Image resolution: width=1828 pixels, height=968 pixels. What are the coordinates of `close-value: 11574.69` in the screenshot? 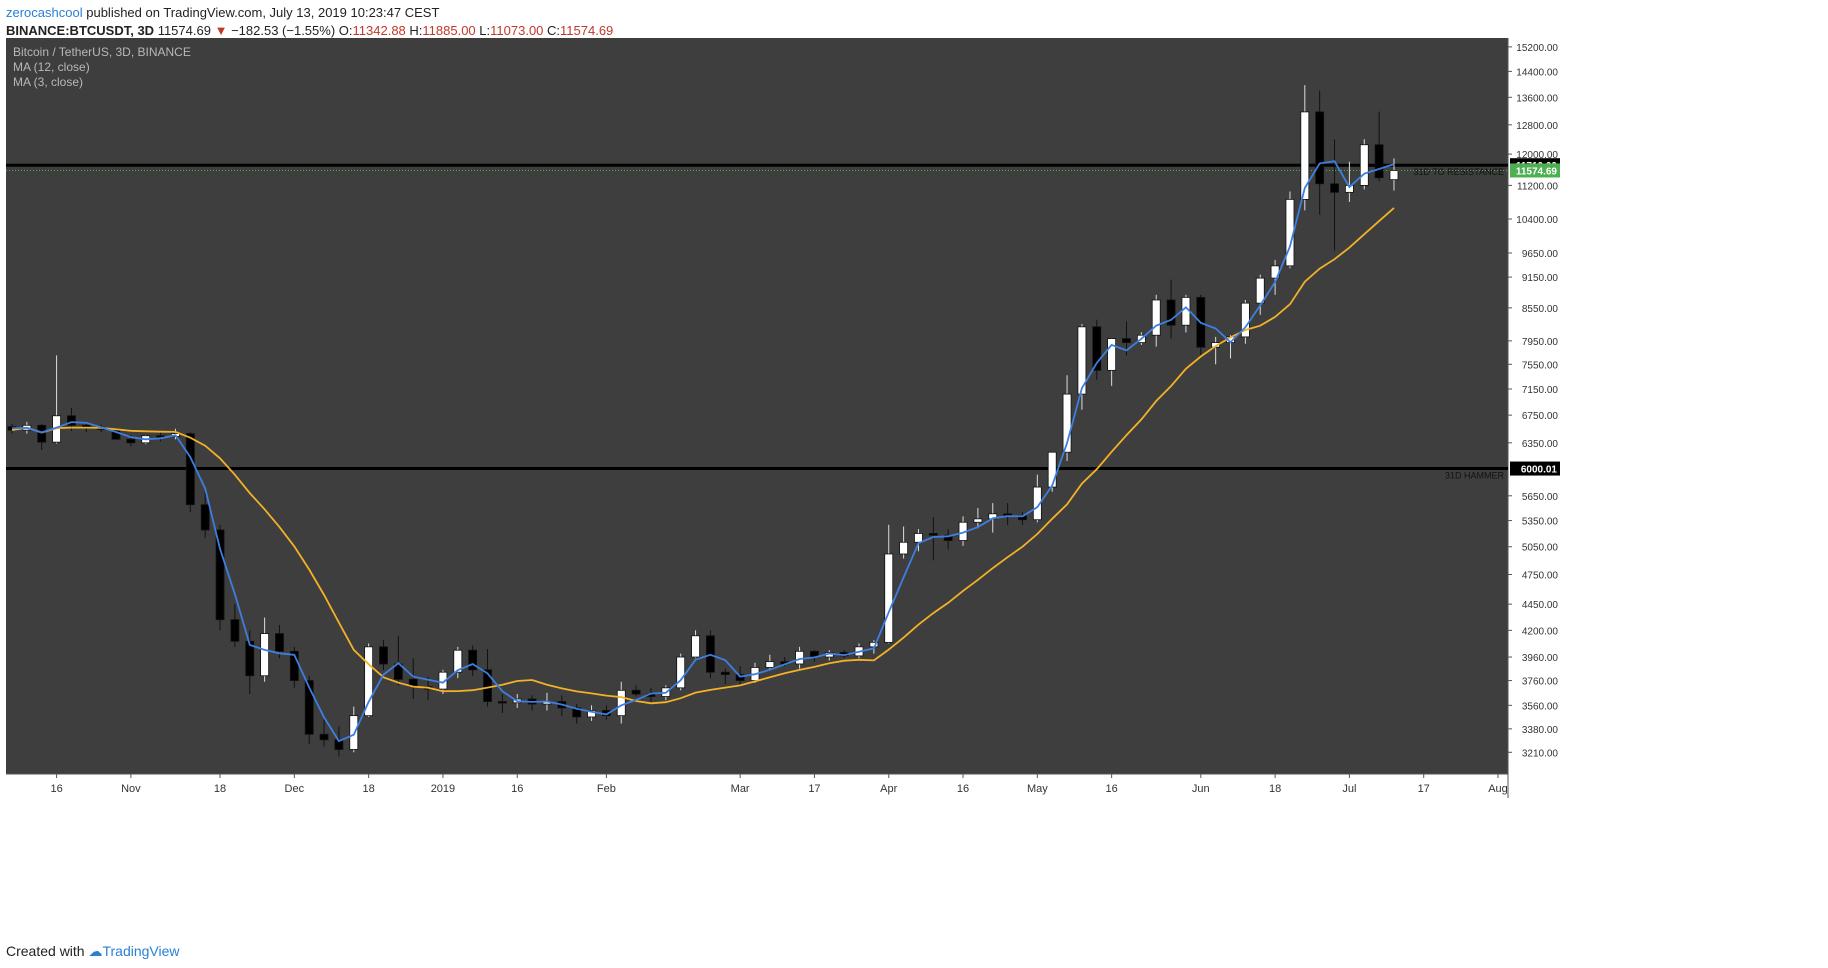 It's located at (587, 30).